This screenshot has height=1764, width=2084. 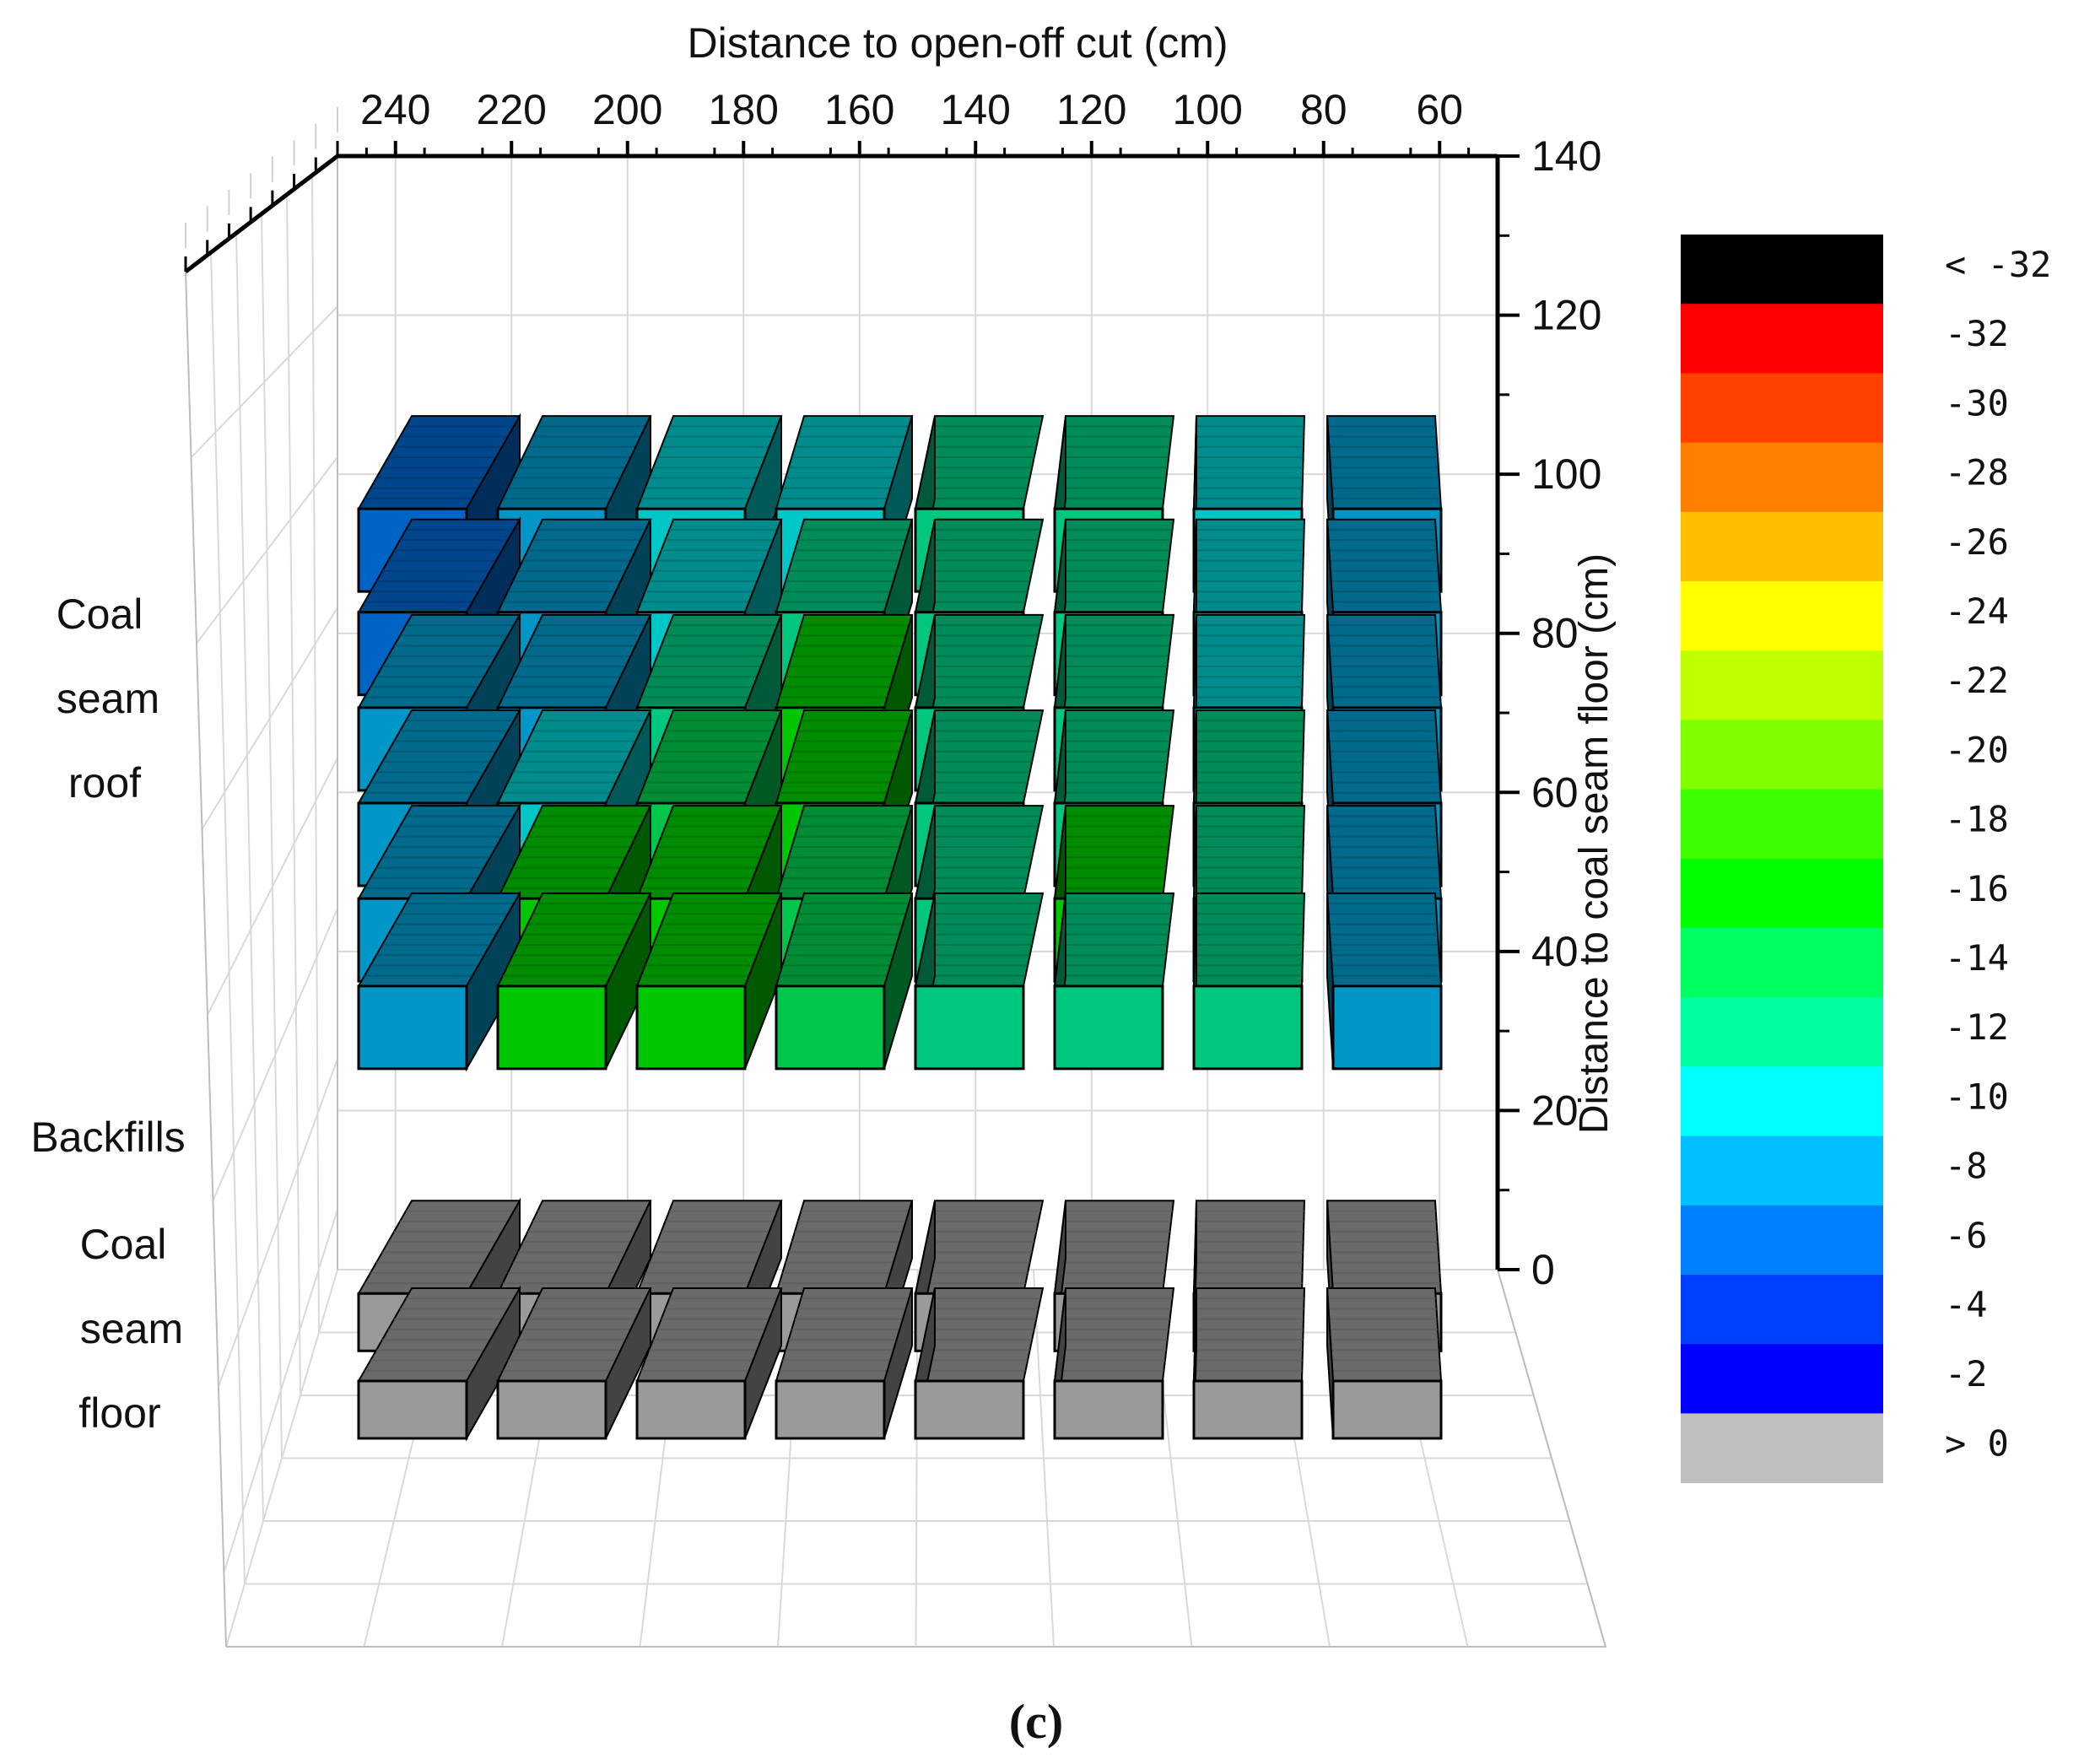 What do you see at coordinates (1555, 792) in the screenshot?
I see `y-tick-label: 60` at bounding box center [1555, 792].